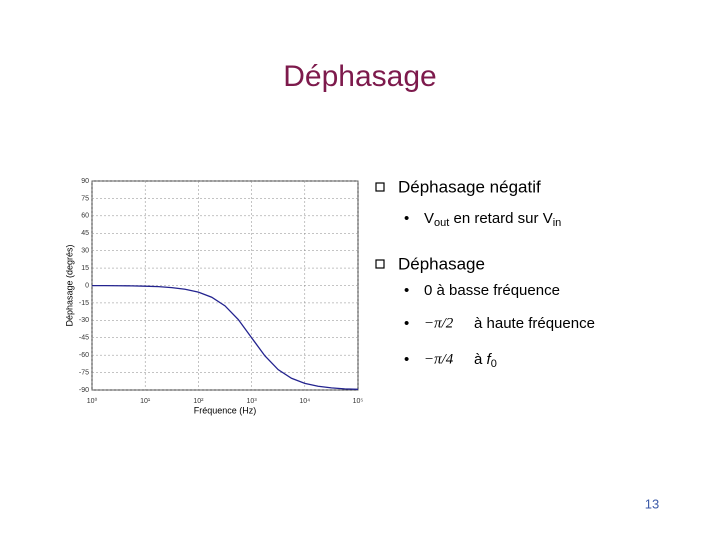  I want to click on x-tick-label: 10¹, so click(145, 401).